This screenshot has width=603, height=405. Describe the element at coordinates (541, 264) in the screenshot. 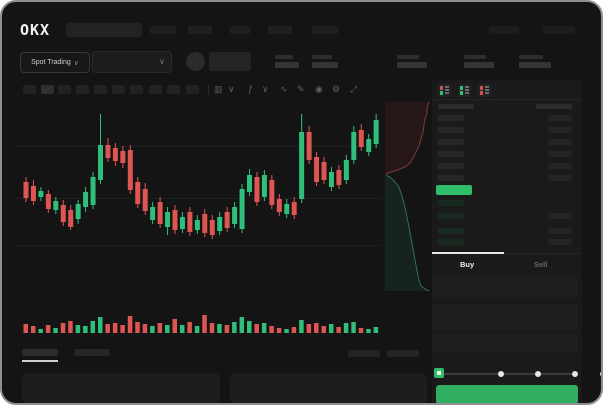

I see `tab-sell: Sell` at that location.